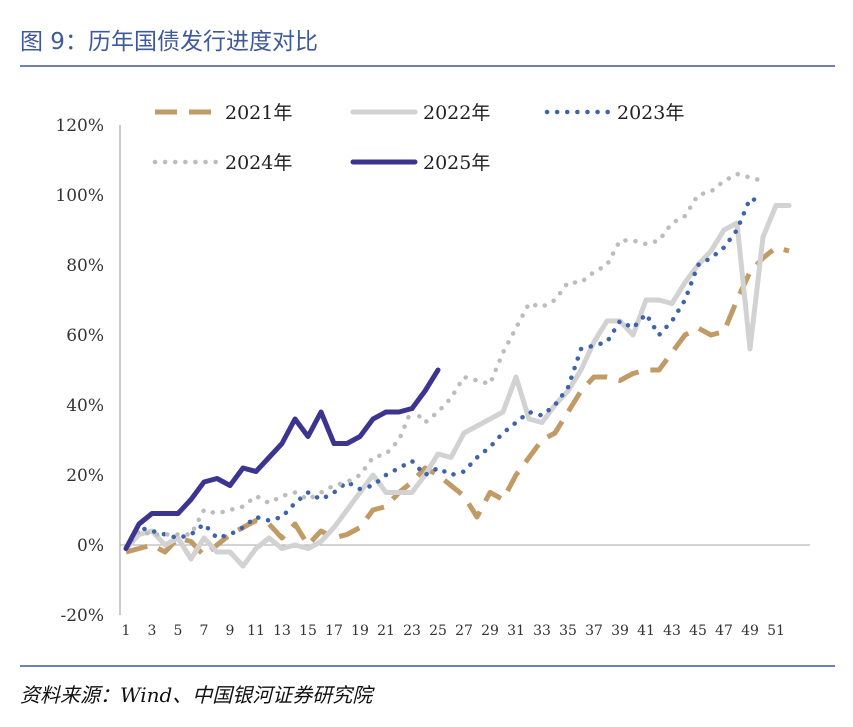 The height and width of the screenshot is (727, 853). What do you see at coordinates (82, 616) in the screenshot?
I see `y-tick-label: -20%` at bounding box center [82, 616].